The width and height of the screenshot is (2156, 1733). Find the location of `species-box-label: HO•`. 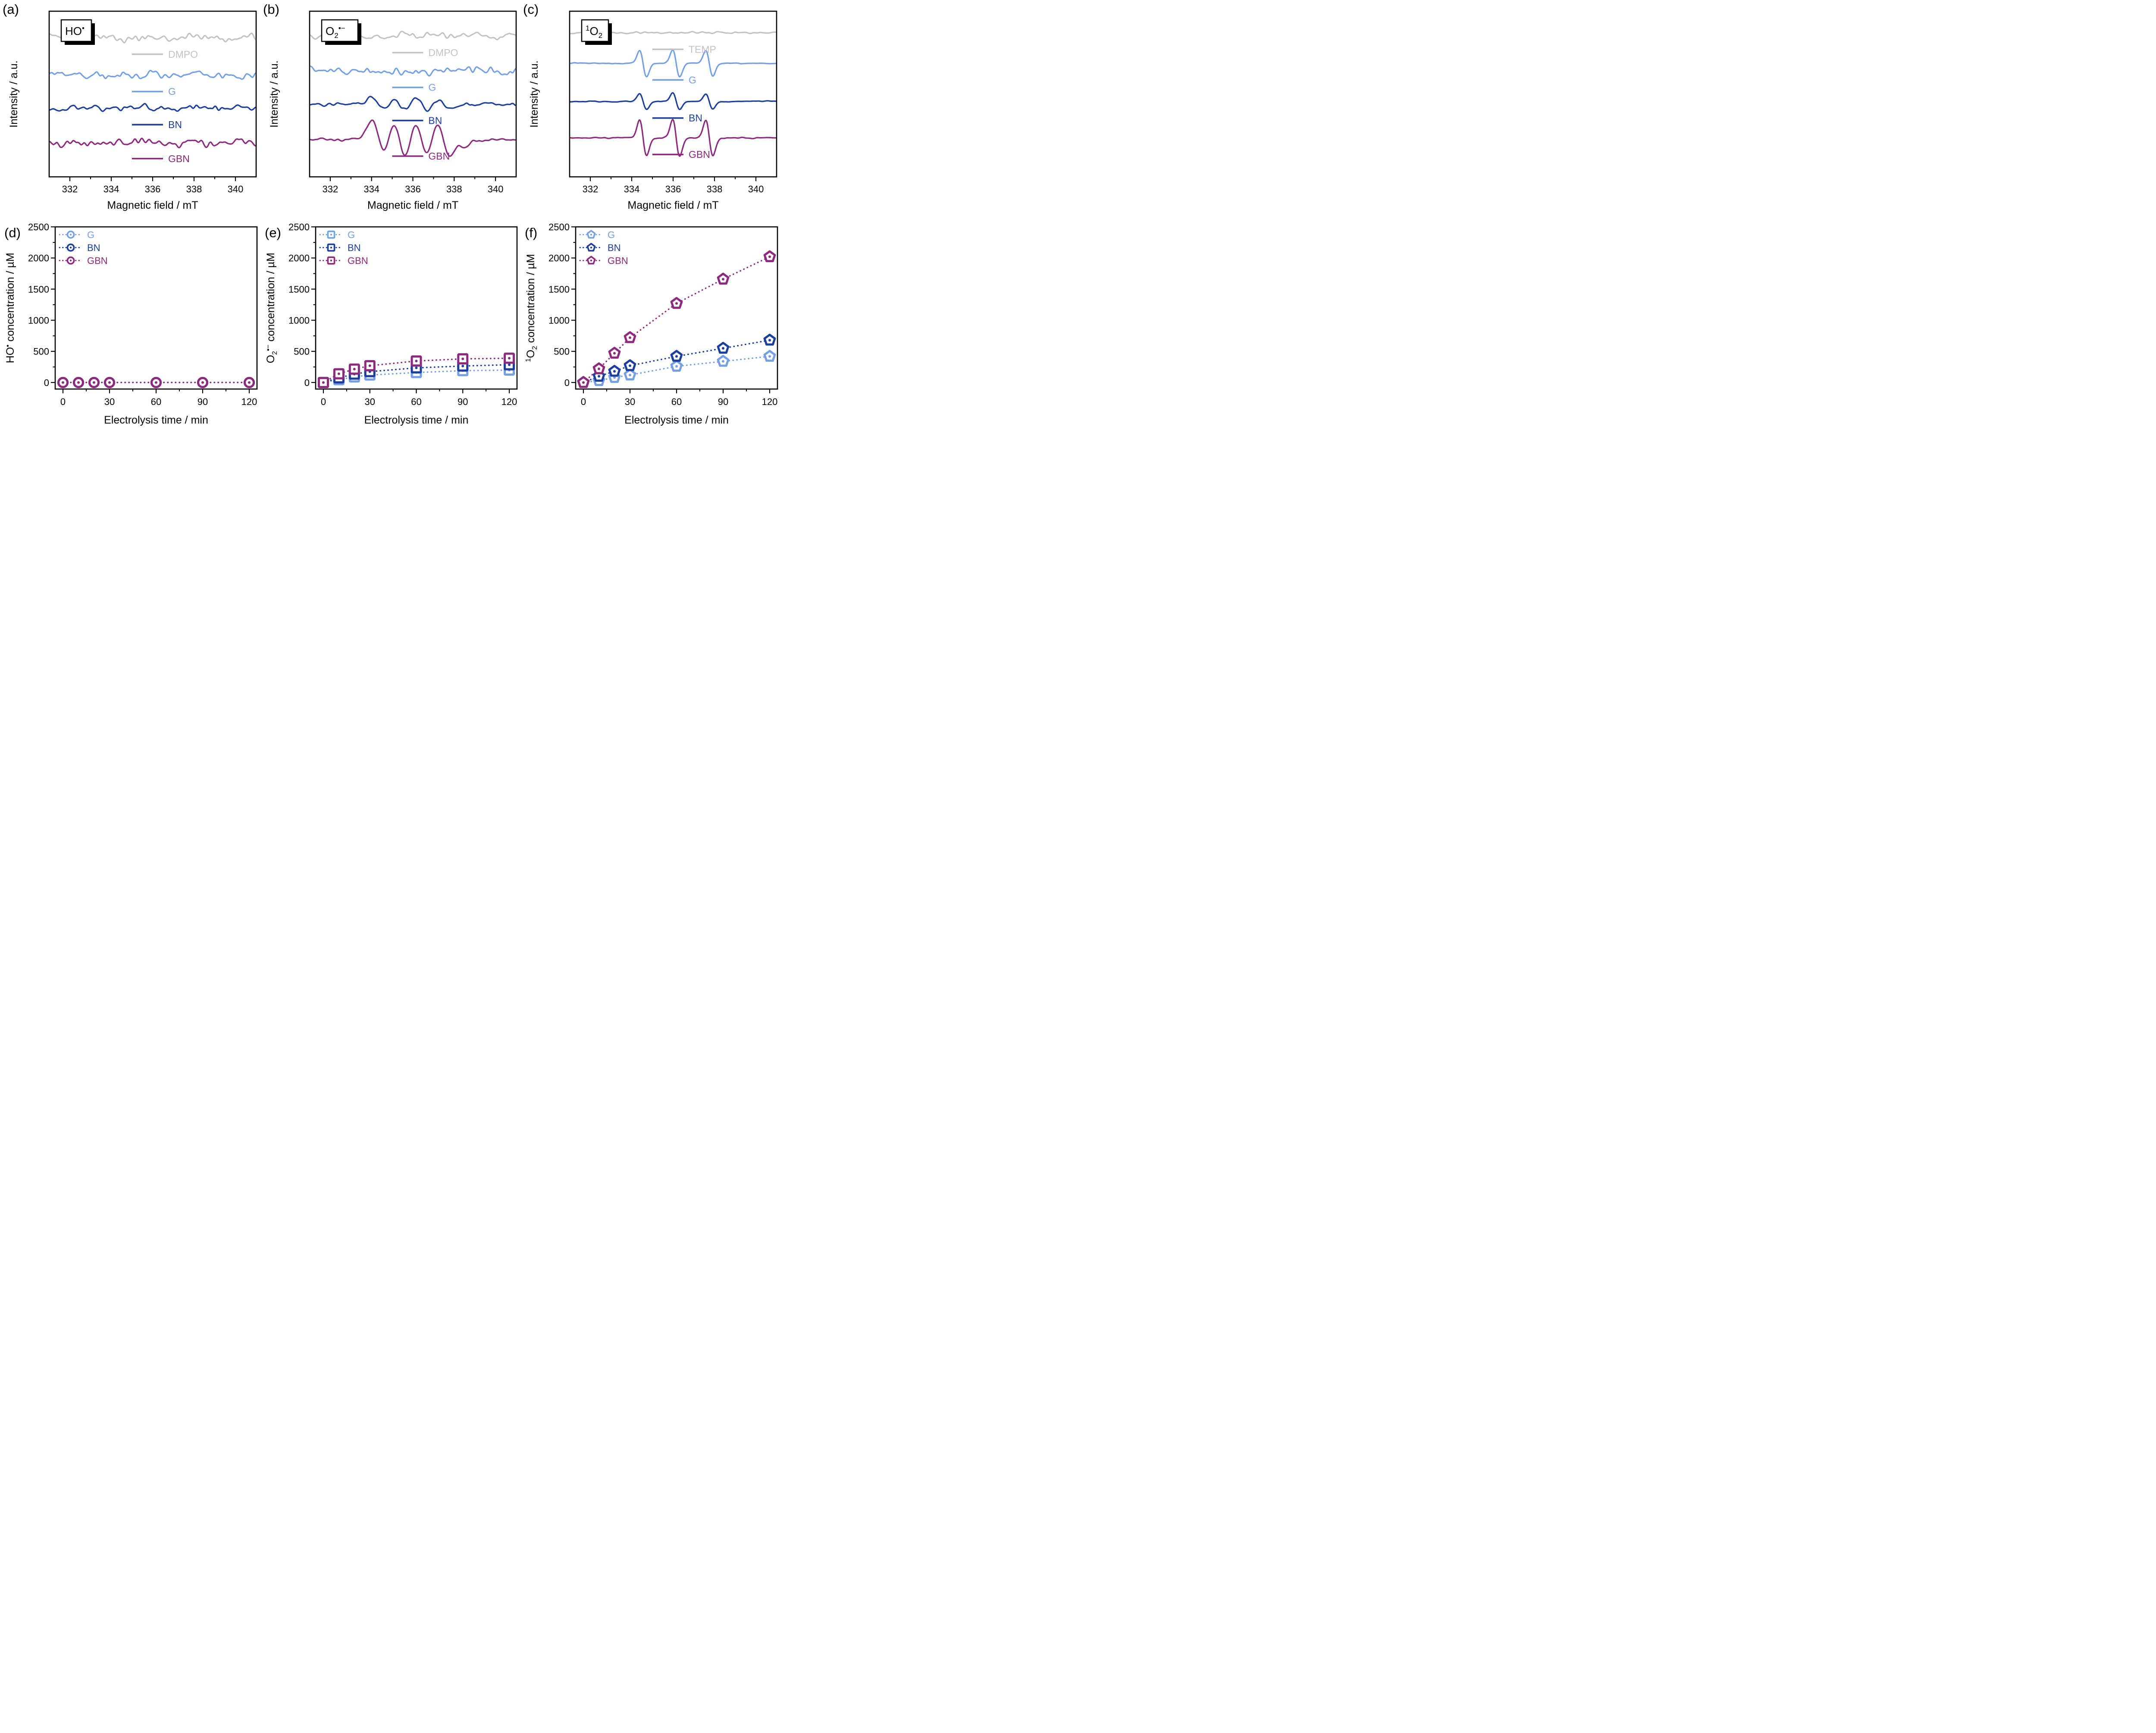

species-box-label: HO• is located at coordinates (77, 32).